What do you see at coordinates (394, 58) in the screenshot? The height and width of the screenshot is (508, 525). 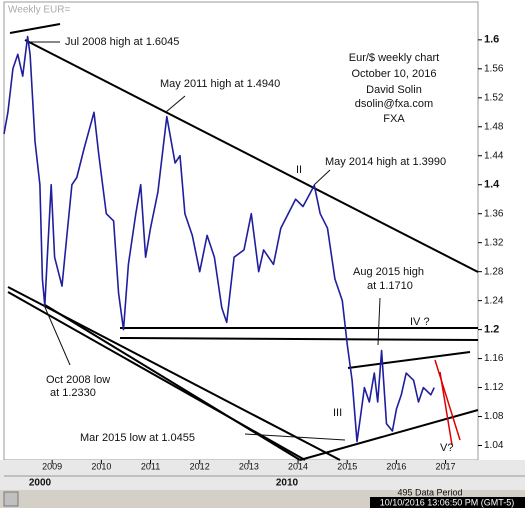 I see `note-text: Eur/$ weekly chart` at bounding box center [394, 58].